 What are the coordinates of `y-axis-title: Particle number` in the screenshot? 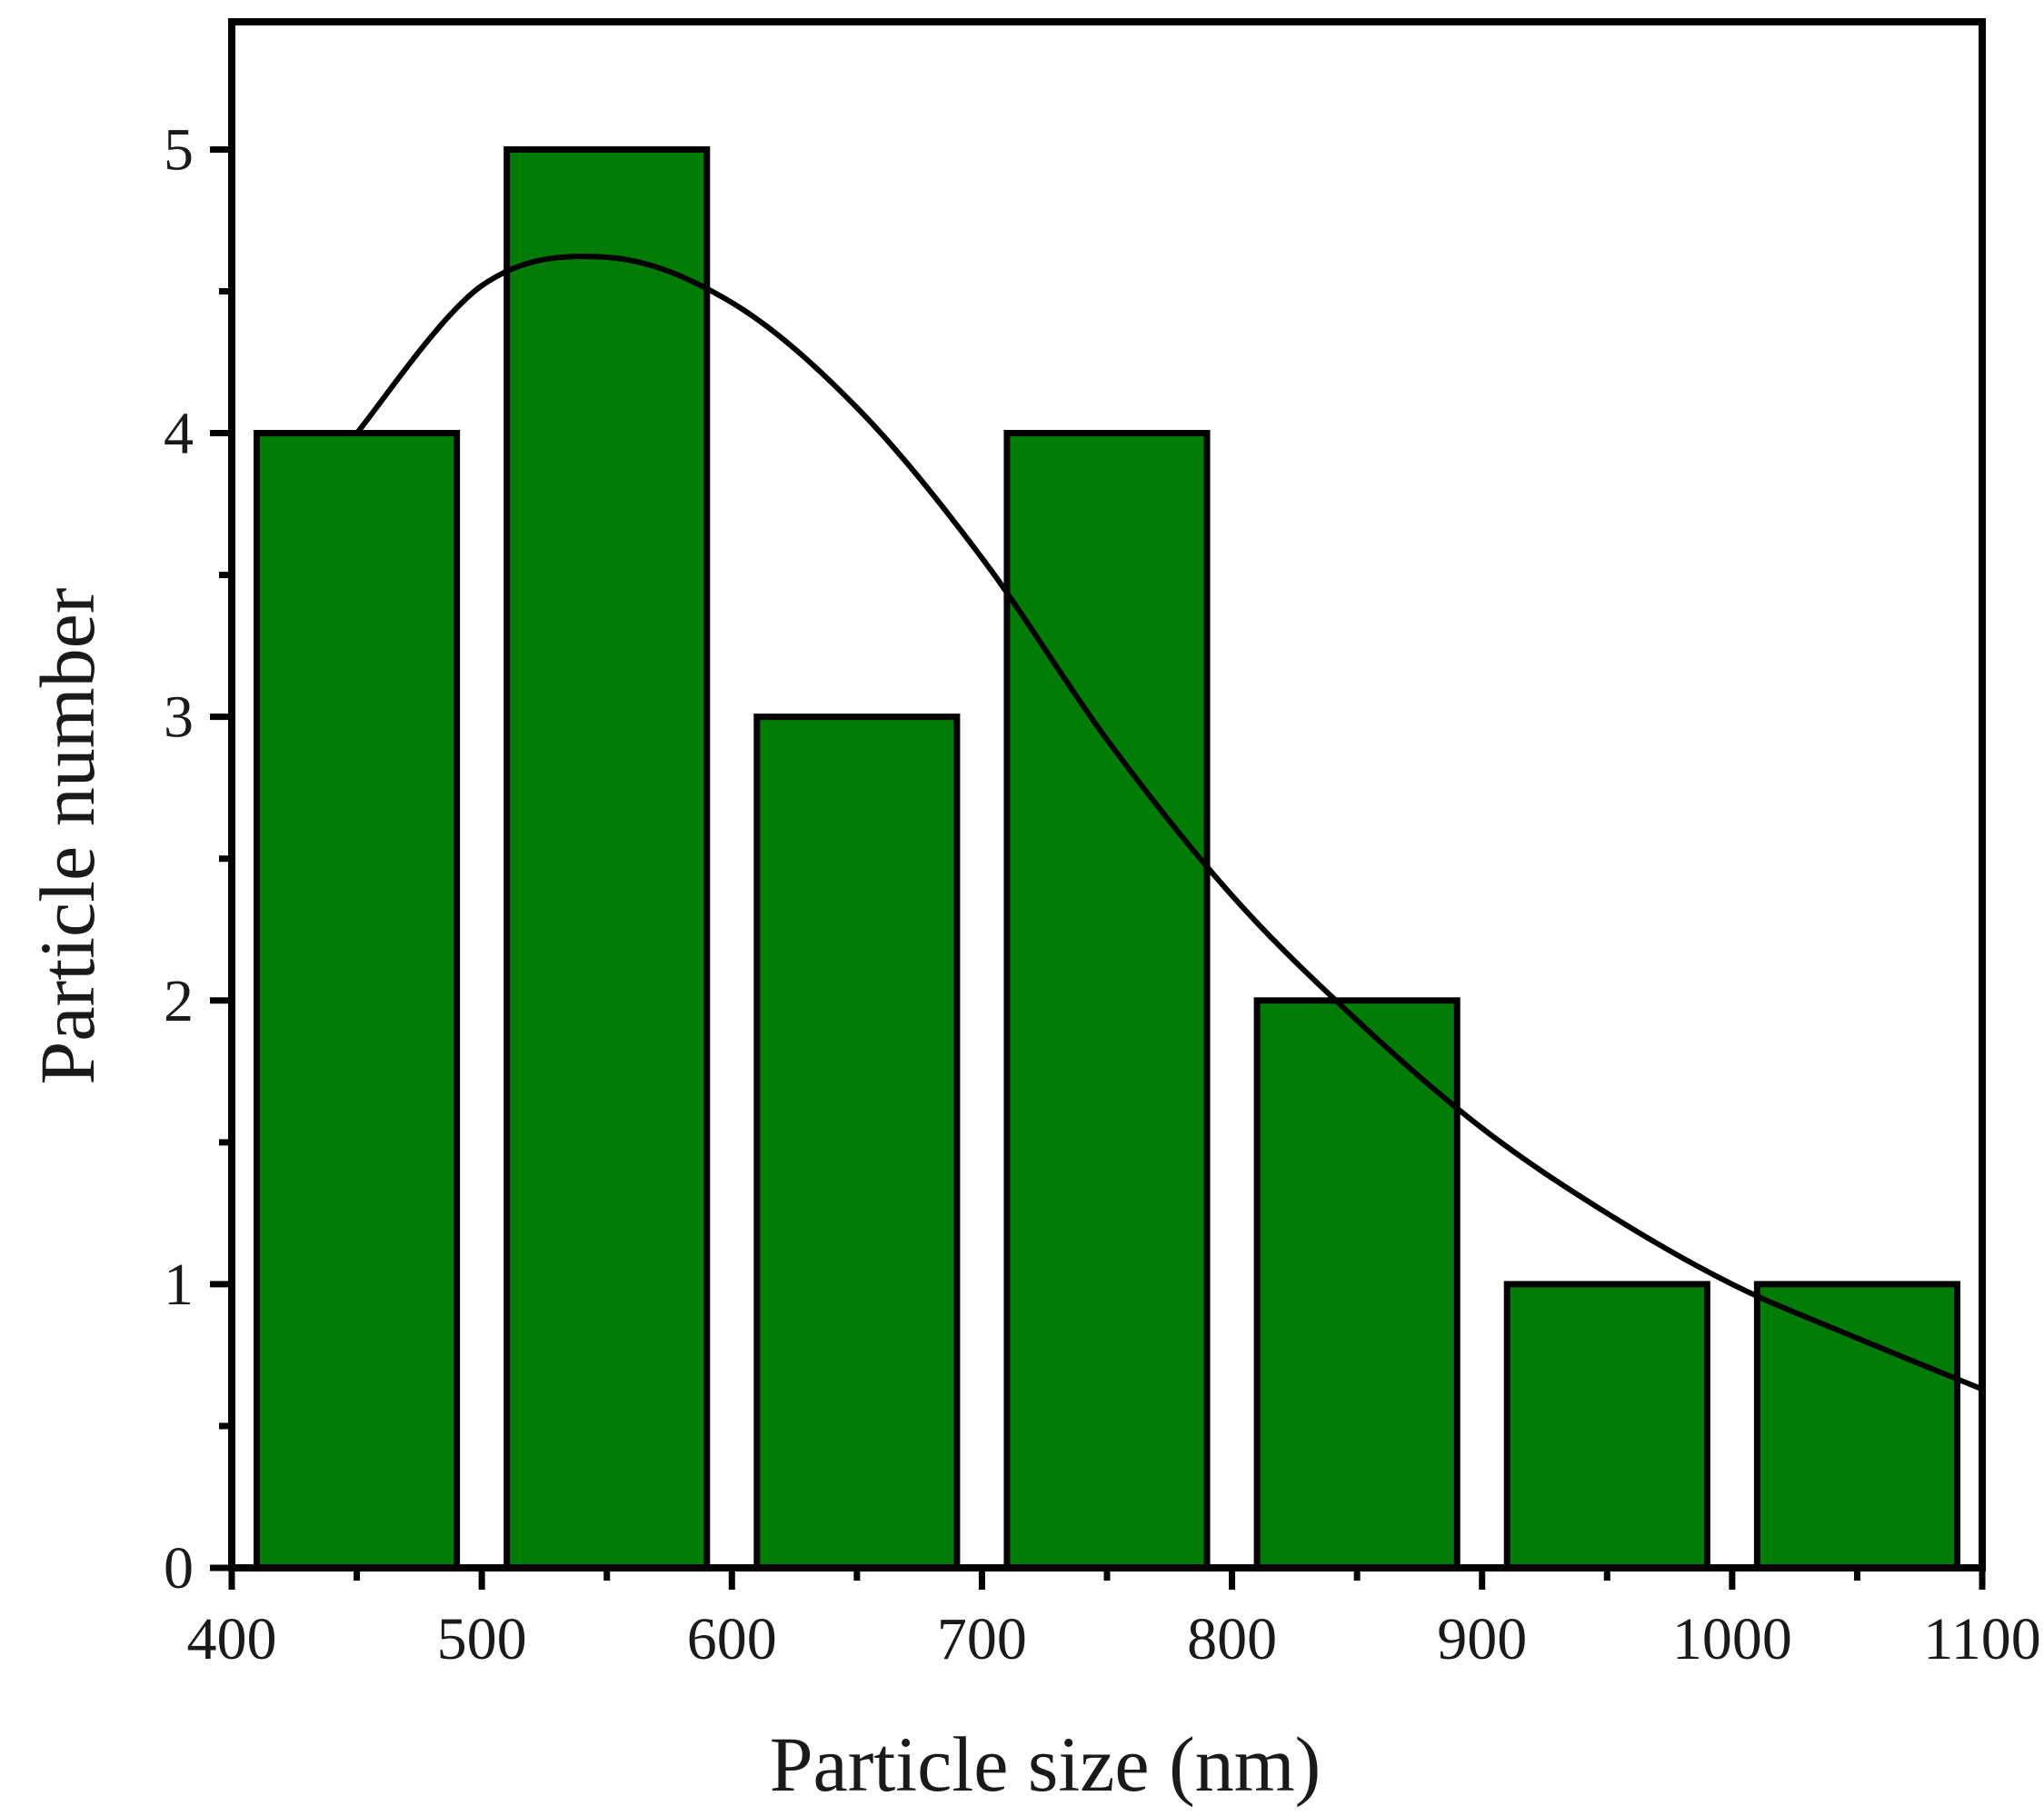 It's located at (67, 836).